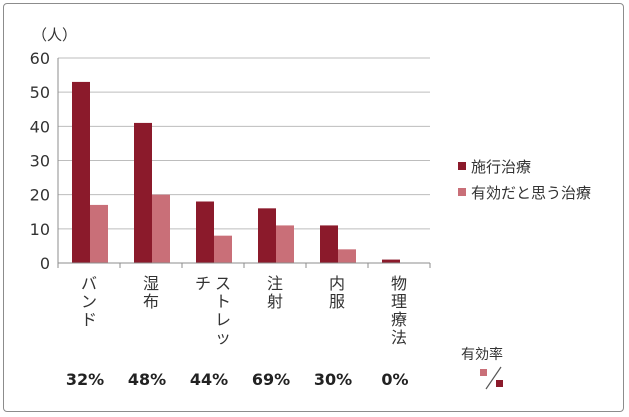  Describe the element at coordinates (151, 301) in the screenshot. I see `category-char: 布` at that location.